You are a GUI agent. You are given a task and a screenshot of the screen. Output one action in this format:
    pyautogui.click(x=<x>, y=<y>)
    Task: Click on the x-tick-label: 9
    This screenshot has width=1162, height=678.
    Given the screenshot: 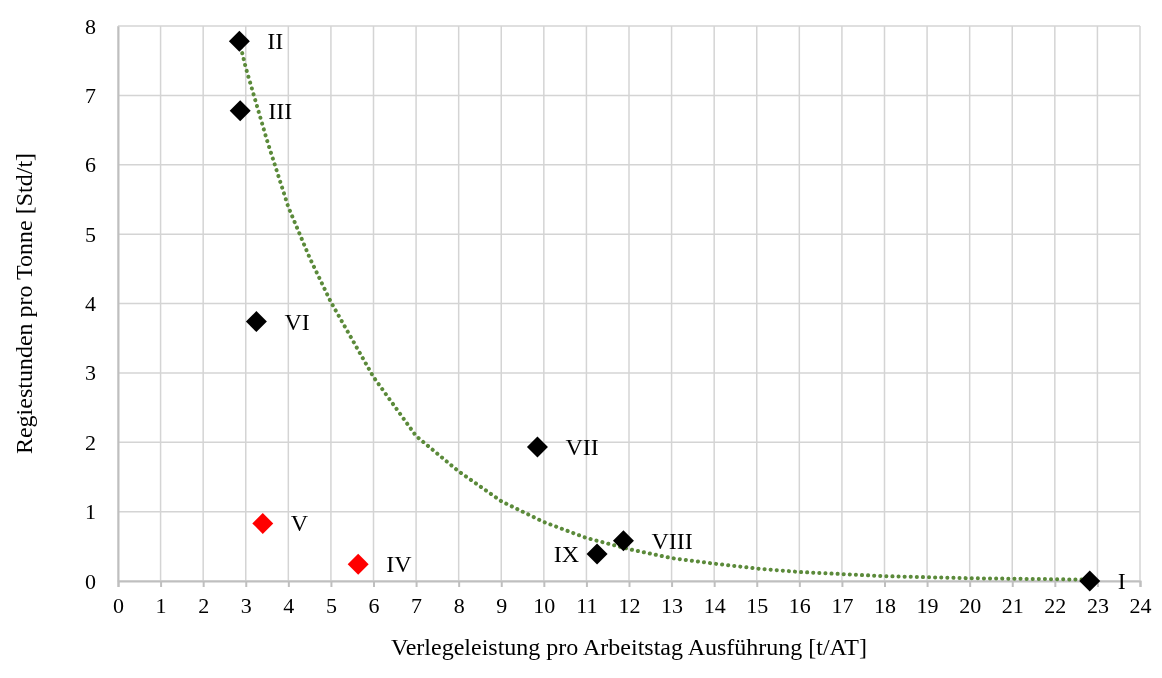 What is the action you would take?
    pyautogui.click(x=502, y=605)
    